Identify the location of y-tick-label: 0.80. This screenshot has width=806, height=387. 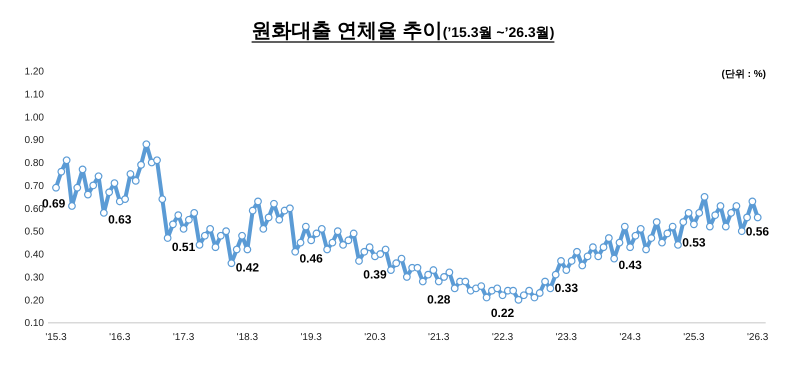
(34, 164).